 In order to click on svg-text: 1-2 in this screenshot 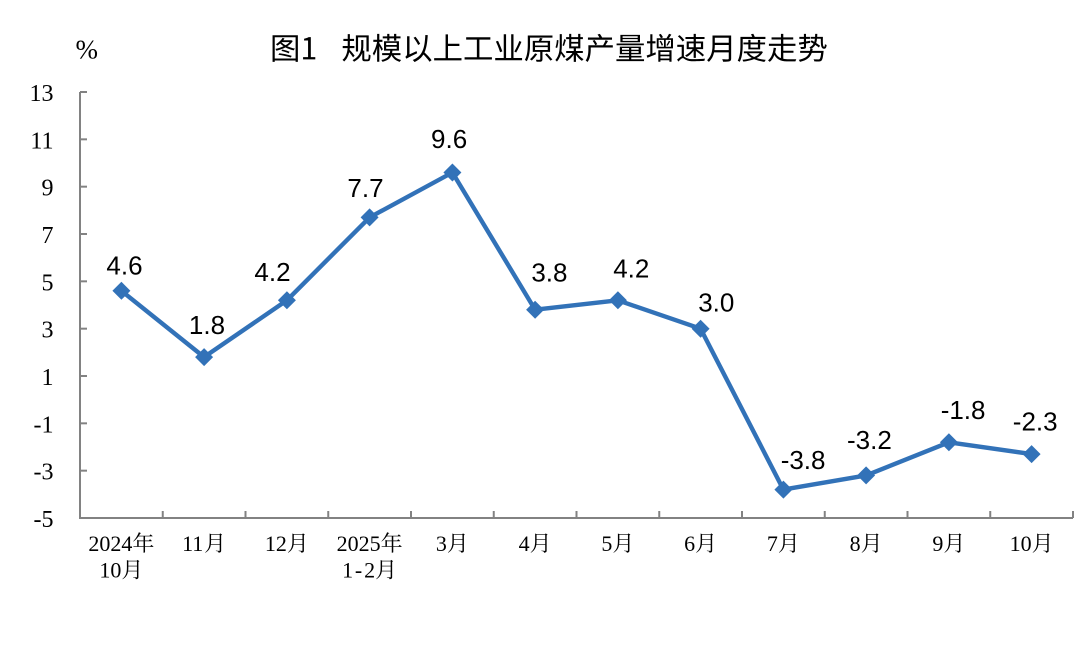, I will do `click(358, 570)`.